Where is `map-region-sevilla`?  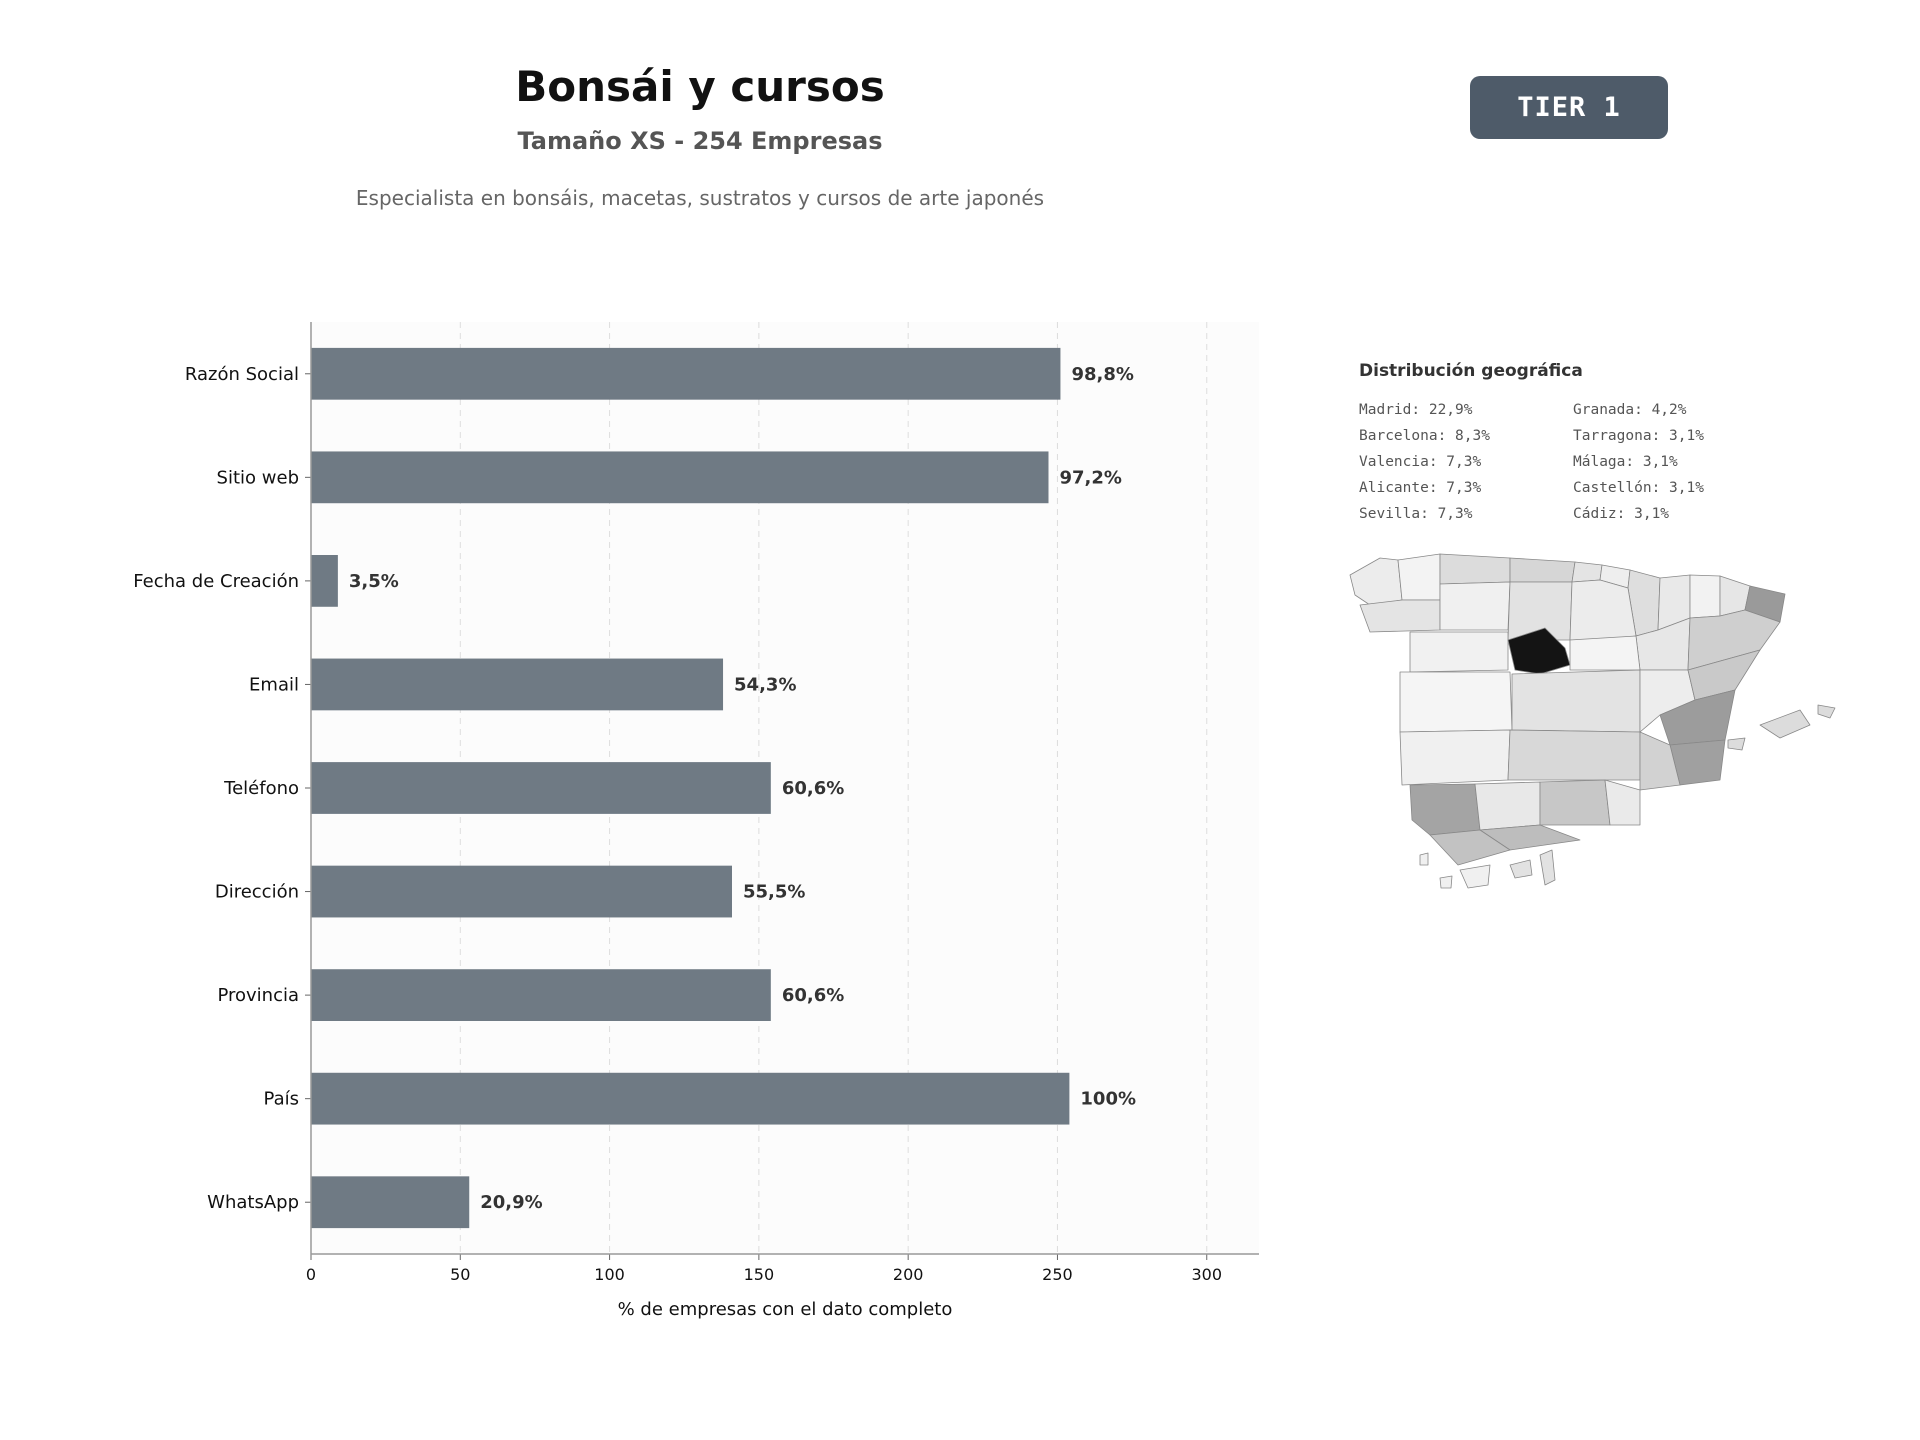 map-region-sevilla is located at coordinates (1445, 809).